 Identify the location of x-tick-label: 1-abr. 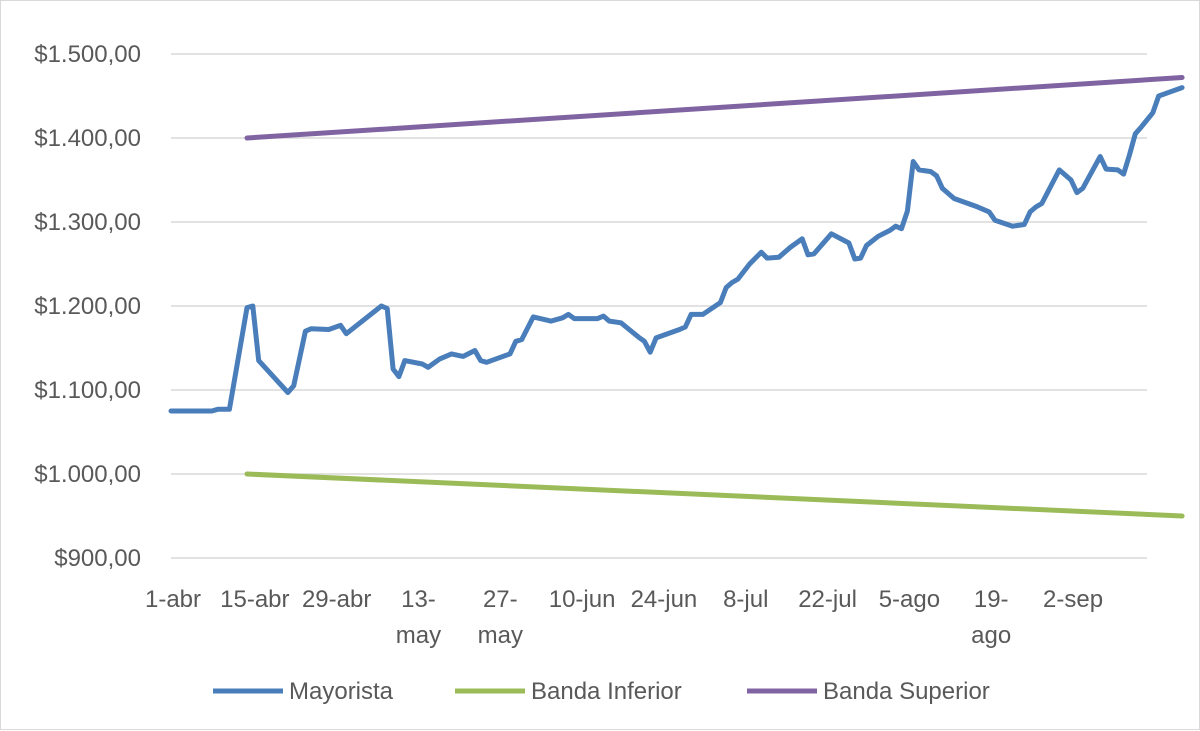
(173, 599).